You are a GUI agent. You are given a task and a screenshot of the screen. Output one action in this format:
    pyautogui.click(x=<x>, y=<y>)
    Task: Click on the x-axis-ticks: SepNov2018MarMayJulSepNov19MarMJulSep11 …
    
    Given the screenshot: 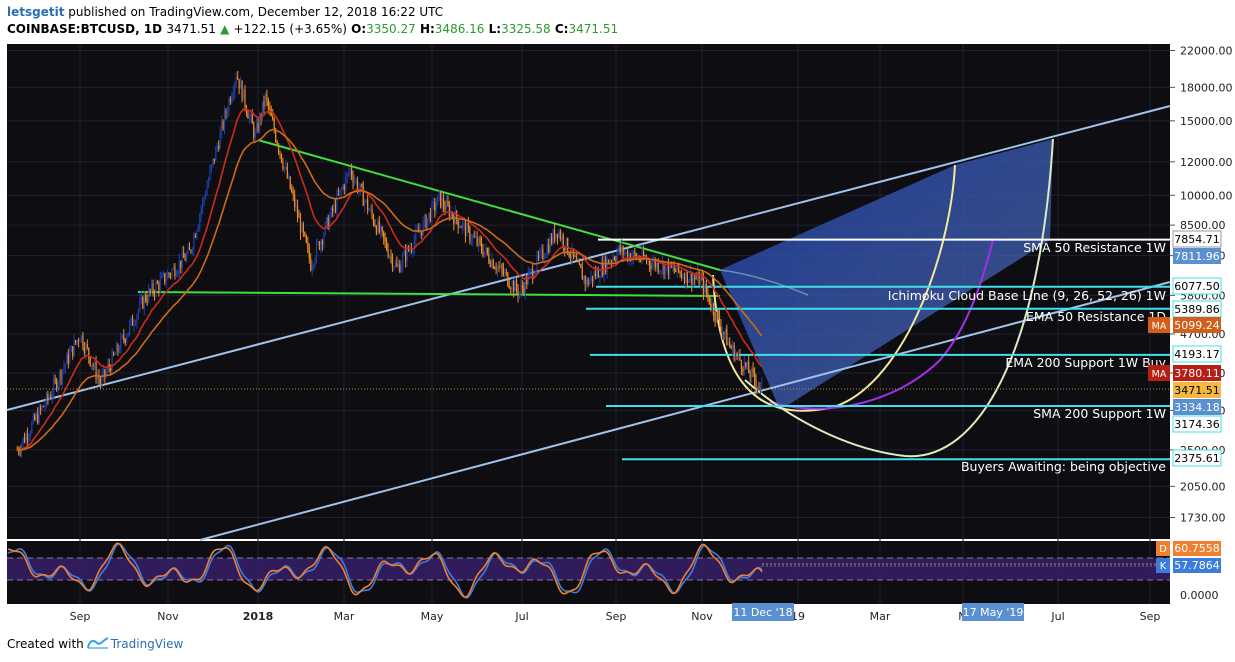 What is the action you would take?
    pyautogui.click(x=615, y=613)
    